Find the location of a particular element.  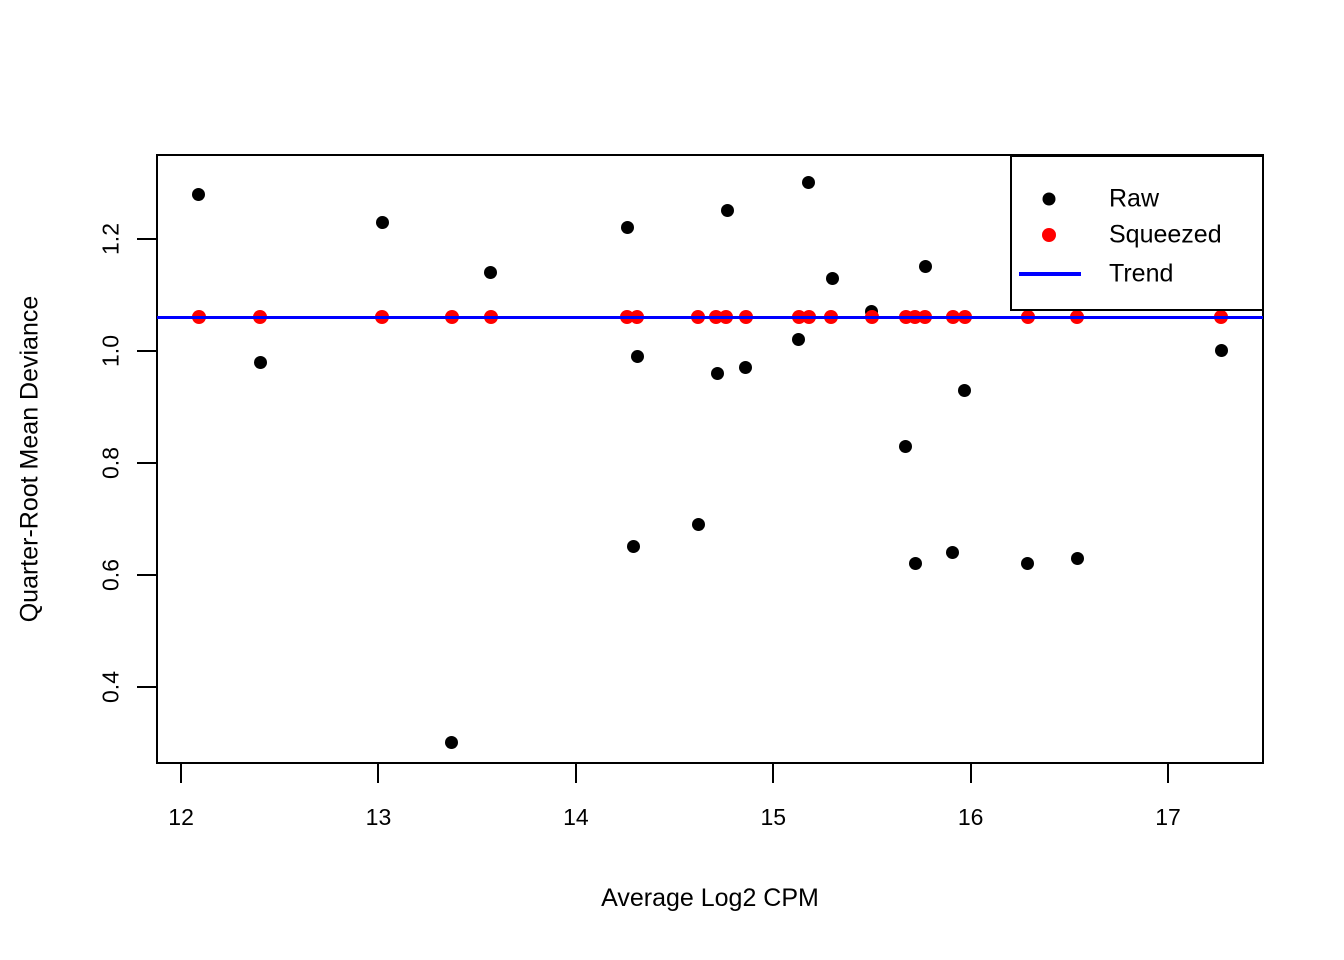

y-tick-label: 0.6 is located at coordinates (110, 574).